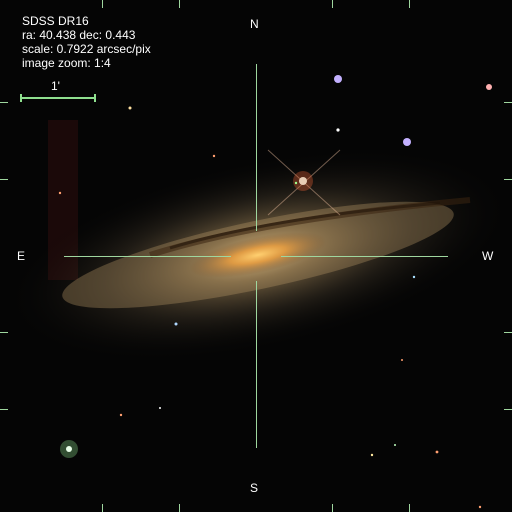 This screenshot has height=512, width=512. I want to click on compass-west: W, so click(488, 256).